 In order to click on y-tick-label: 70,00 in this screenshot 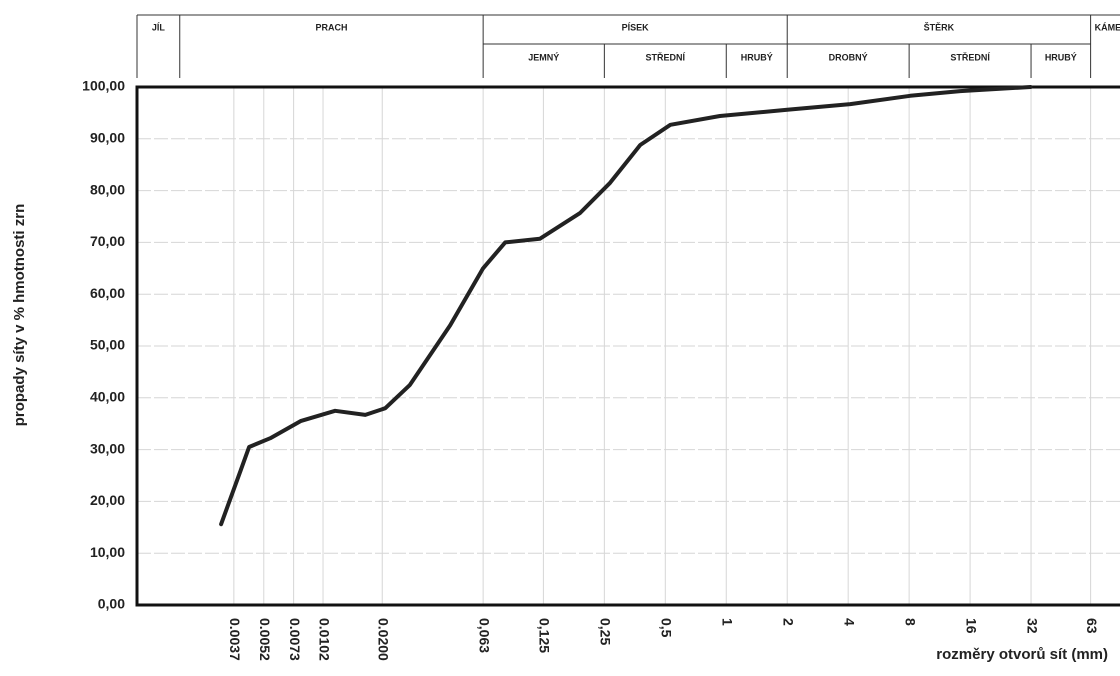, I will do `click(107, 241)`.